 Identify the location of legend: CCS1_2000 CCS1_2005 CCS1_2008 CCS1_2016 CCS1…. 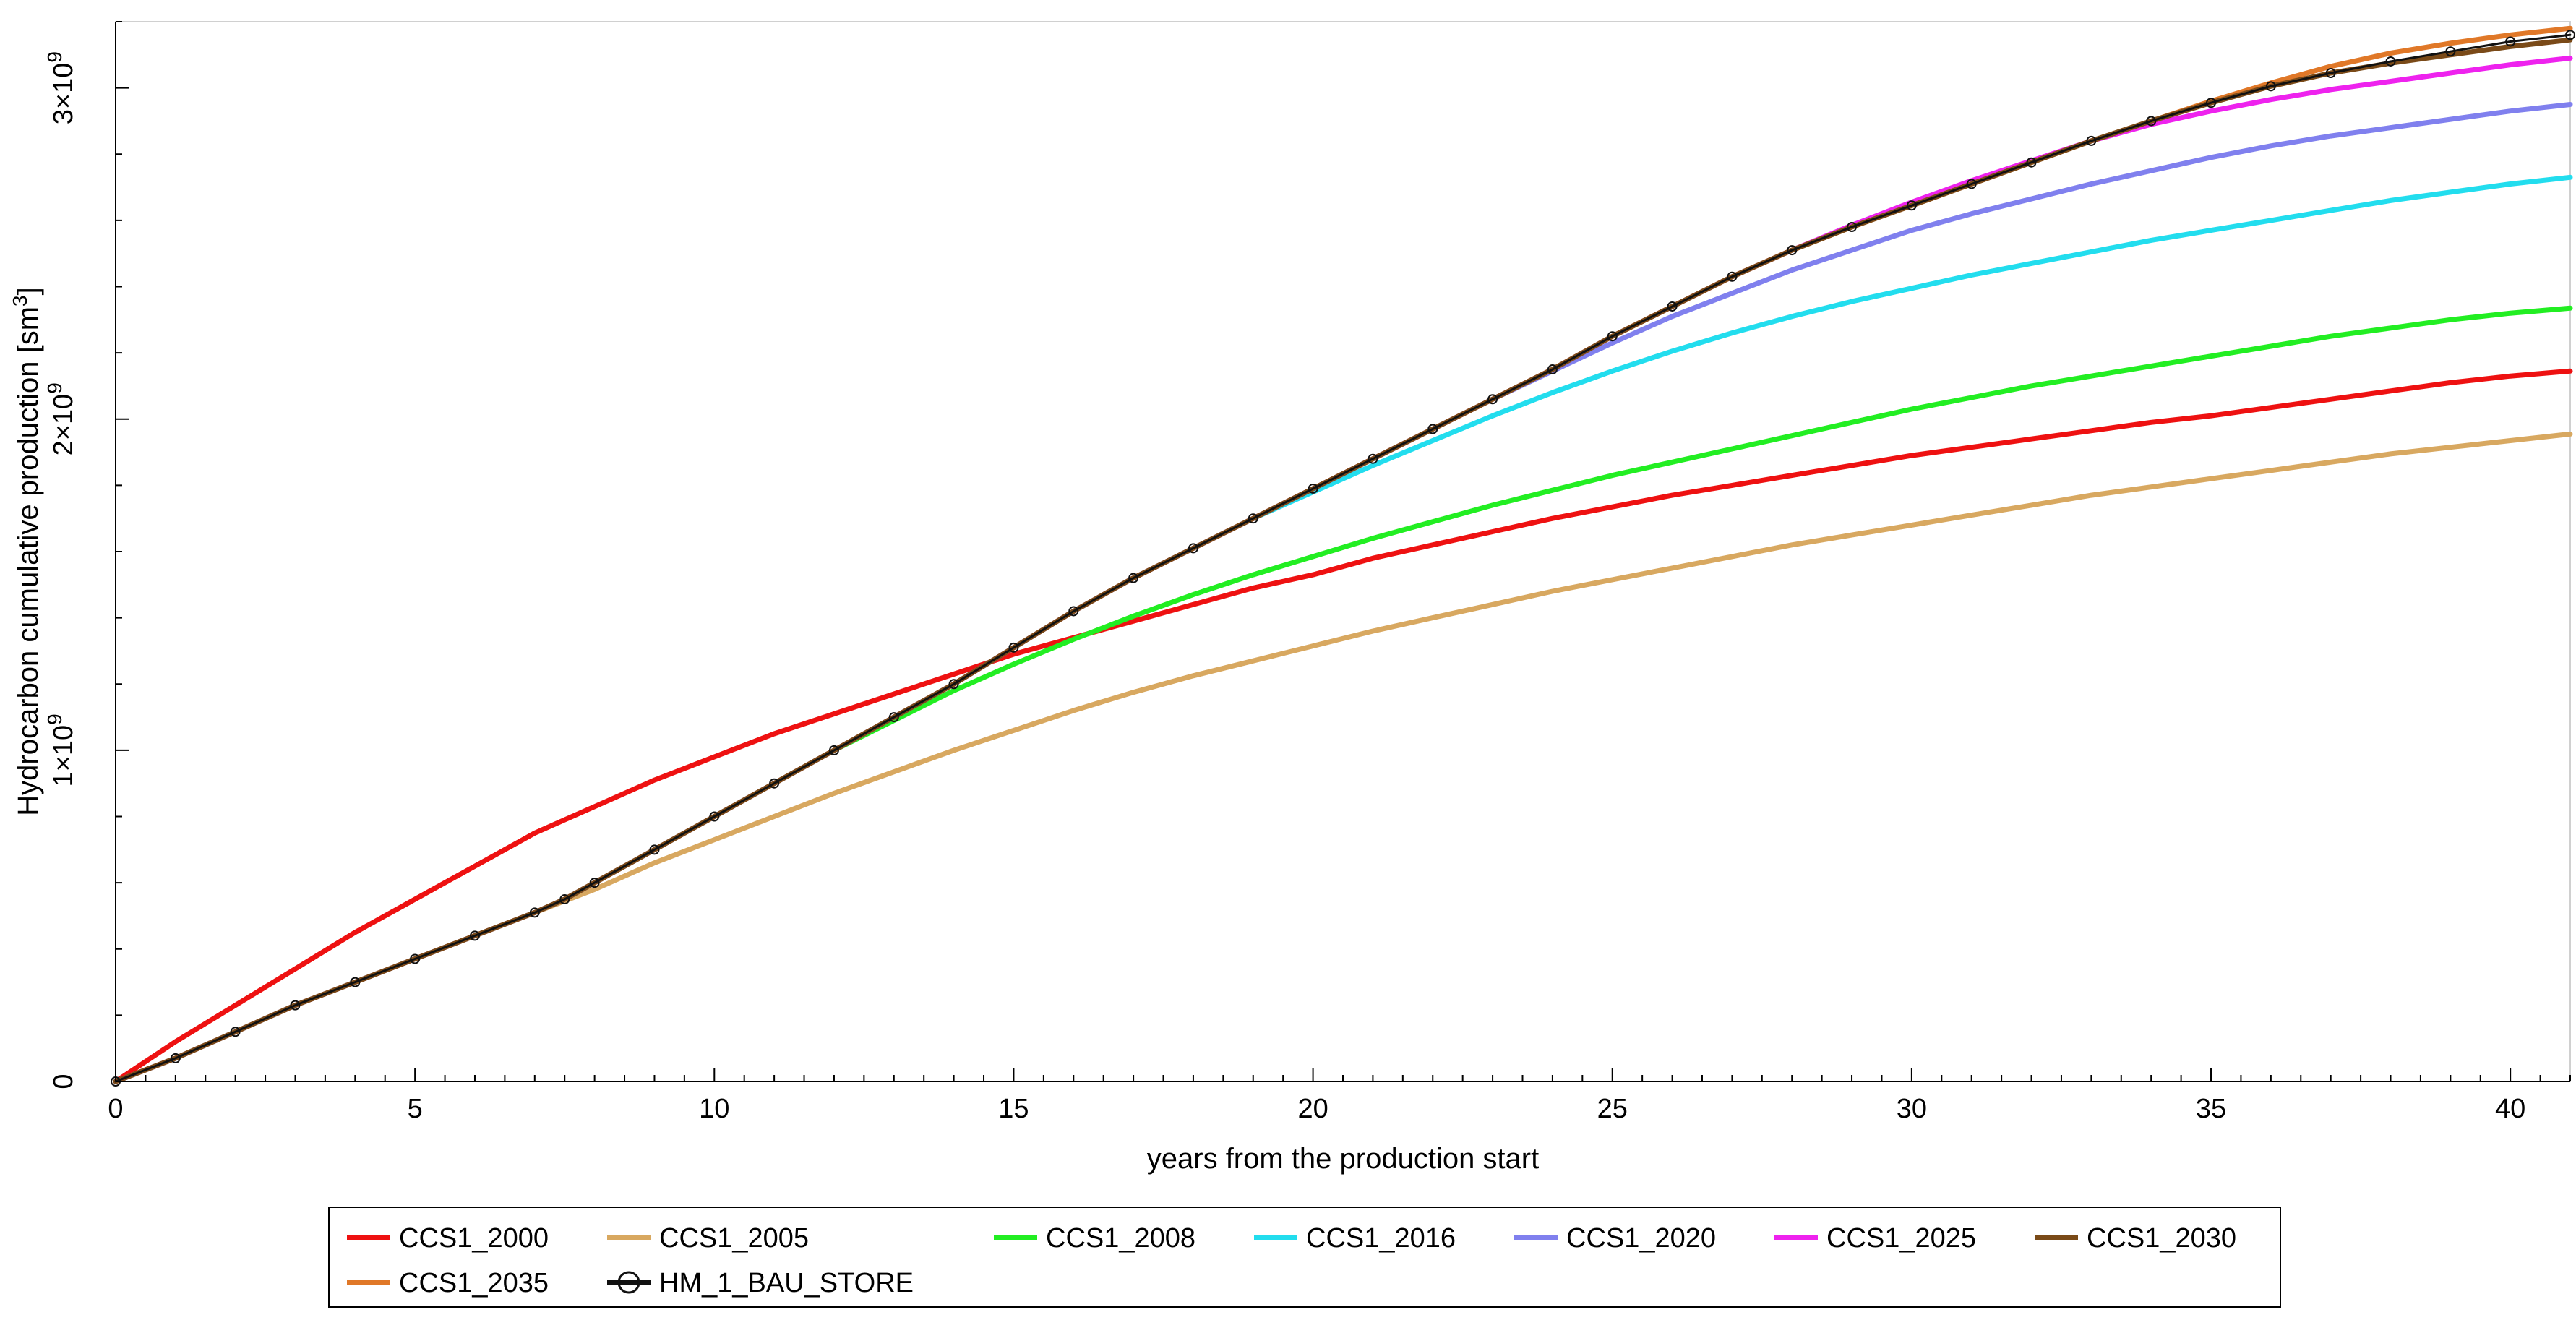
(1305, 1257).